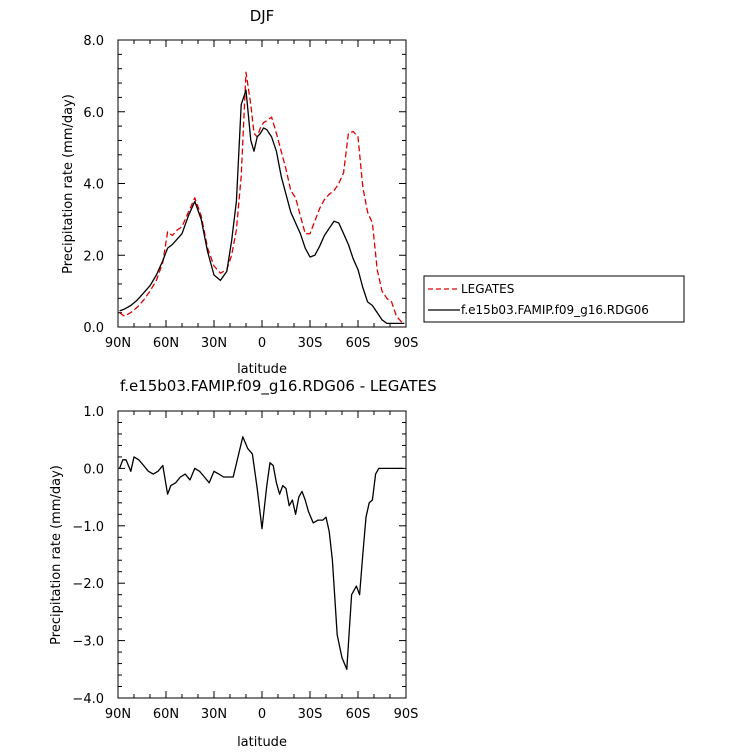 The width and height of the screenshot is (733, 752). Describe the element at coordinates (262, 16) in the screenshot. I see `chart-title: DJF` at that location.